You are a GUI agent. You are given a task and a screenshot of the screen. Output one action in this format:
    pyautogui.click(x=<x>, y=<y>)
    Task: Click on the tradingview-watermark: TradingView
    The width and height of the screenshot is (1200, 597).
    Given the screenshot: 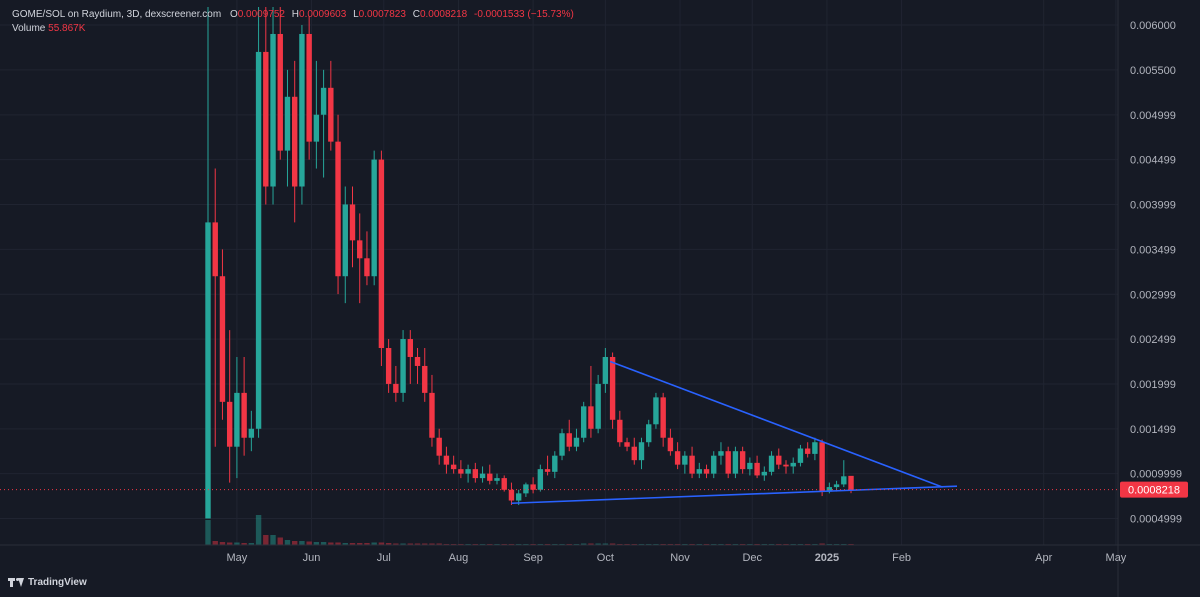 What is the action you would take?
    pyautogui.click(x=47, y=582)
    